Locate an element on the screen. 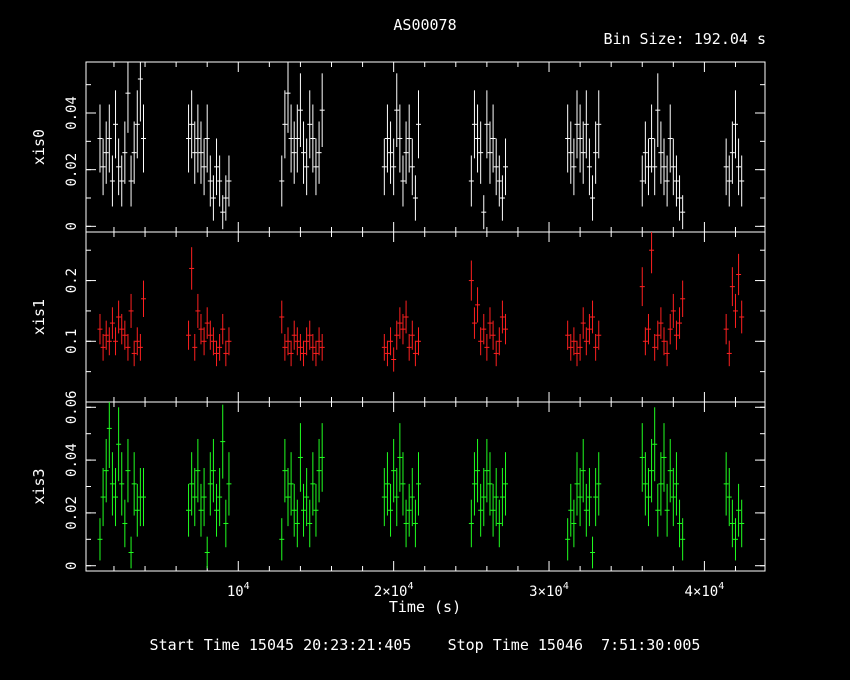 The width and height of the screenshot is (850, 680). stop-time-label: Stop Time is located at coordinates (488, 645).